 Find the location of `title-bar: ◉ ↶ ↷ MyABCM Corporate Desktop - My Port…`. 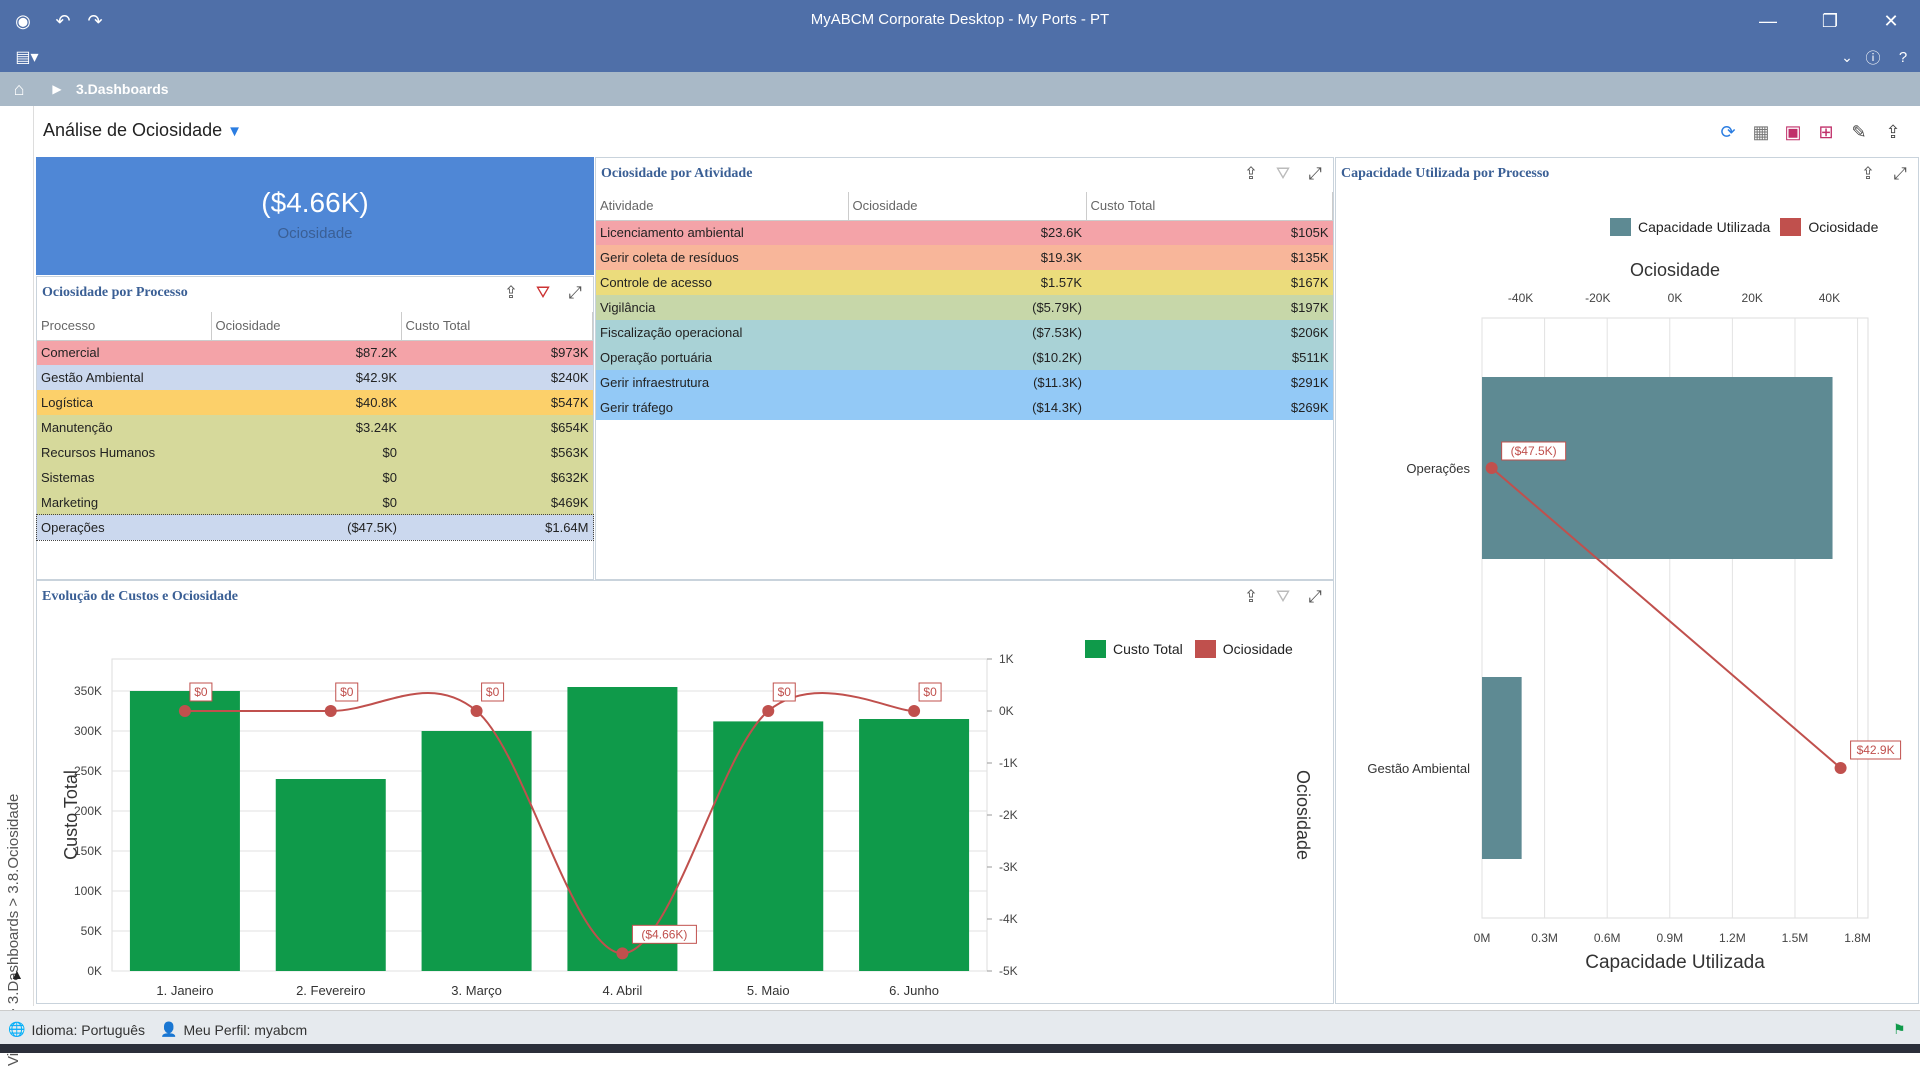

title-bar: ◉ ↶ ↷ MyABCM Corporate Desktop - My Port… is located at coordinates (960, 21).